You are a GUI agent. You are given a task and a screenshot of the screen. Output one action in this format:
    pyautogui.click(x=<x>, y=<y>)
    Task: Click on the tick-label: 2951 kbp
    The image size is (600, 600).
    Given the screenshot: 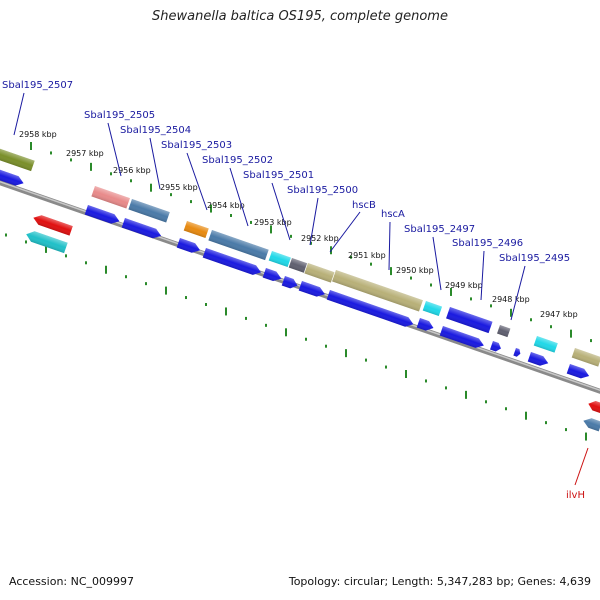 What is the action you would take?
    pyautogui.click(x=367, y=255)
    